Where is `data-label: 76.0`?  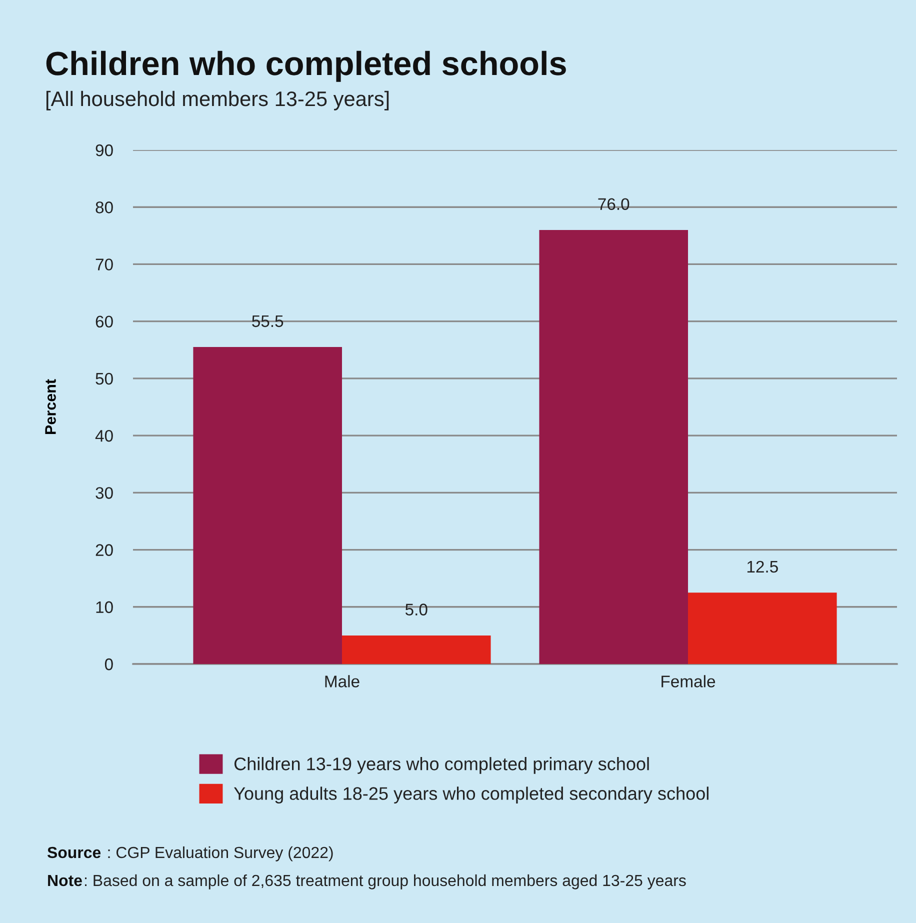 data-label: 76.0 is located at coordinates (614, 204).